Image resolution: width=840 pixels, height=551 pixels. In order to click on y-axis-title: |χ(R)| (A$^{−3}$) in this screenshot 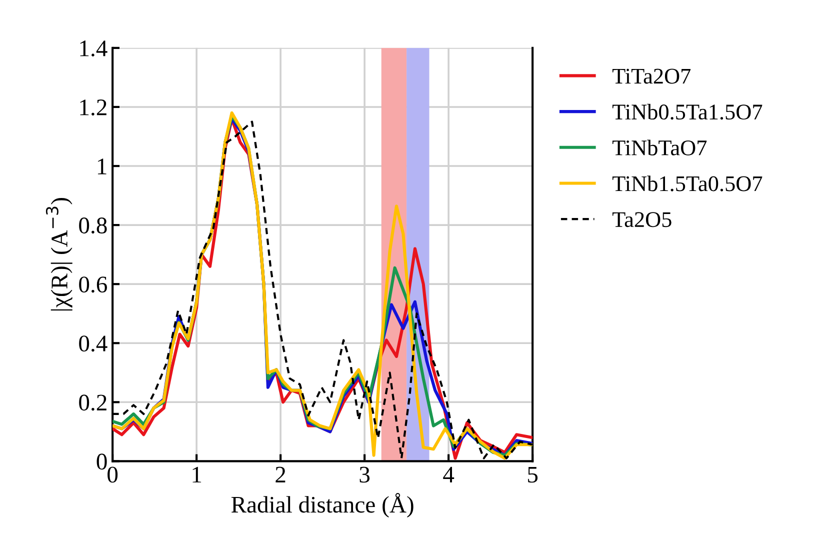, I will do `click(59, 254)`.